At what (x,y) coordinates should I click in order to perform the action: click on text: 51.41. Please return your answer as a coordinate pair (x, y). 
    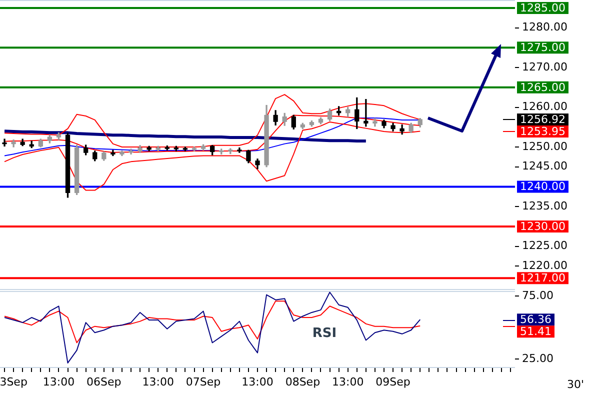
    Looking at the image, I should click on (536, 331).